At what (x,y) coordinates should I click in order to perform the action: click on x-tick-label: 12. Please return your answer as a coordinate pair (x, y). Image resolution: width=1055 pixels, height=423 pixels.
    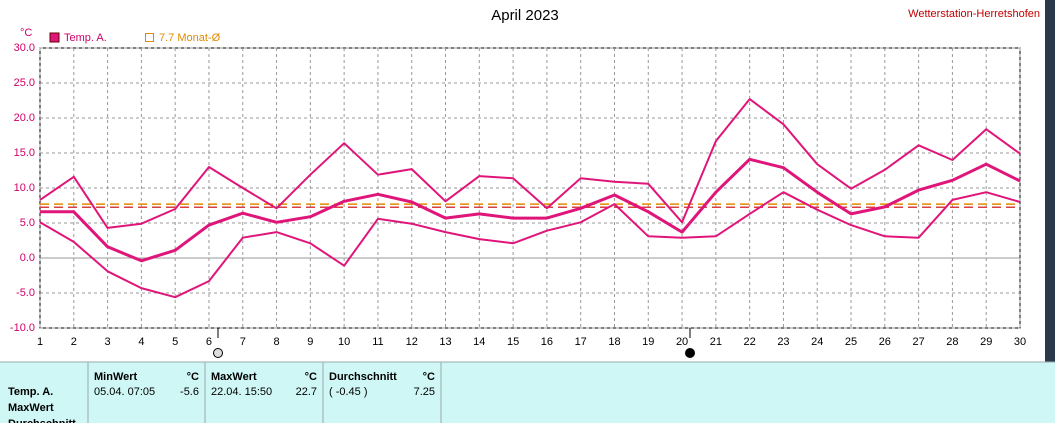
    Looking at the image, I should click on (412, 342).